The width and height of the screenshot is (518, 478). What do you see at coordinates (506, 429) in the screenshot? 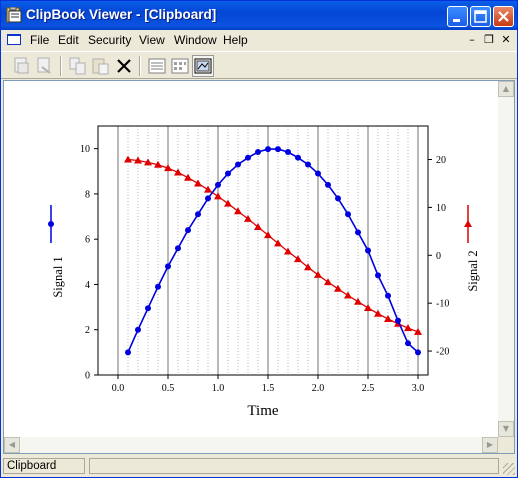
I see `scroll-down-icon: ▼` at bounding box center [506, 429].